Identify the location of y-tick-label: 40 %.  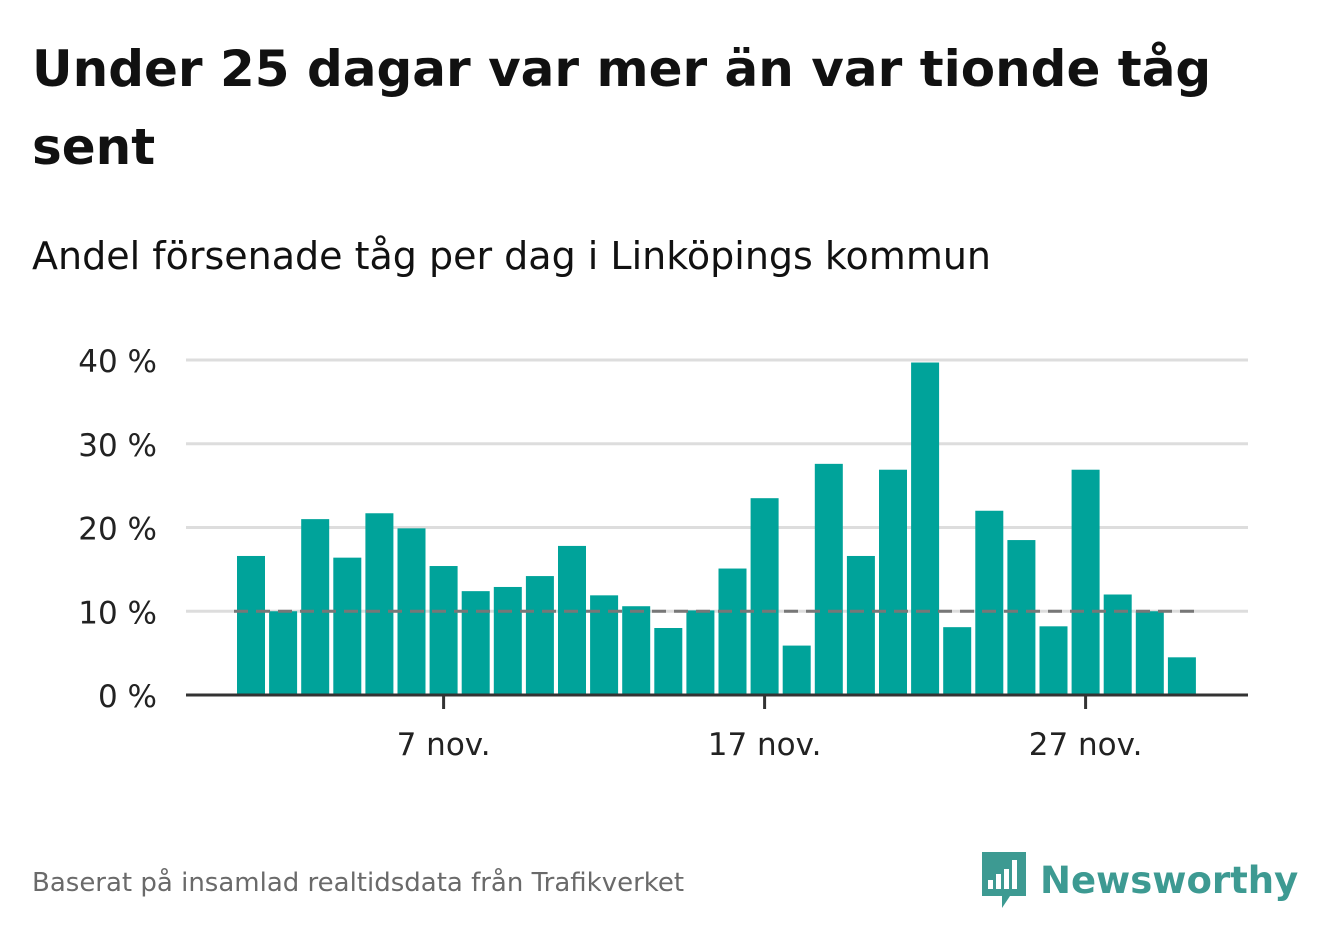
(117, 362).